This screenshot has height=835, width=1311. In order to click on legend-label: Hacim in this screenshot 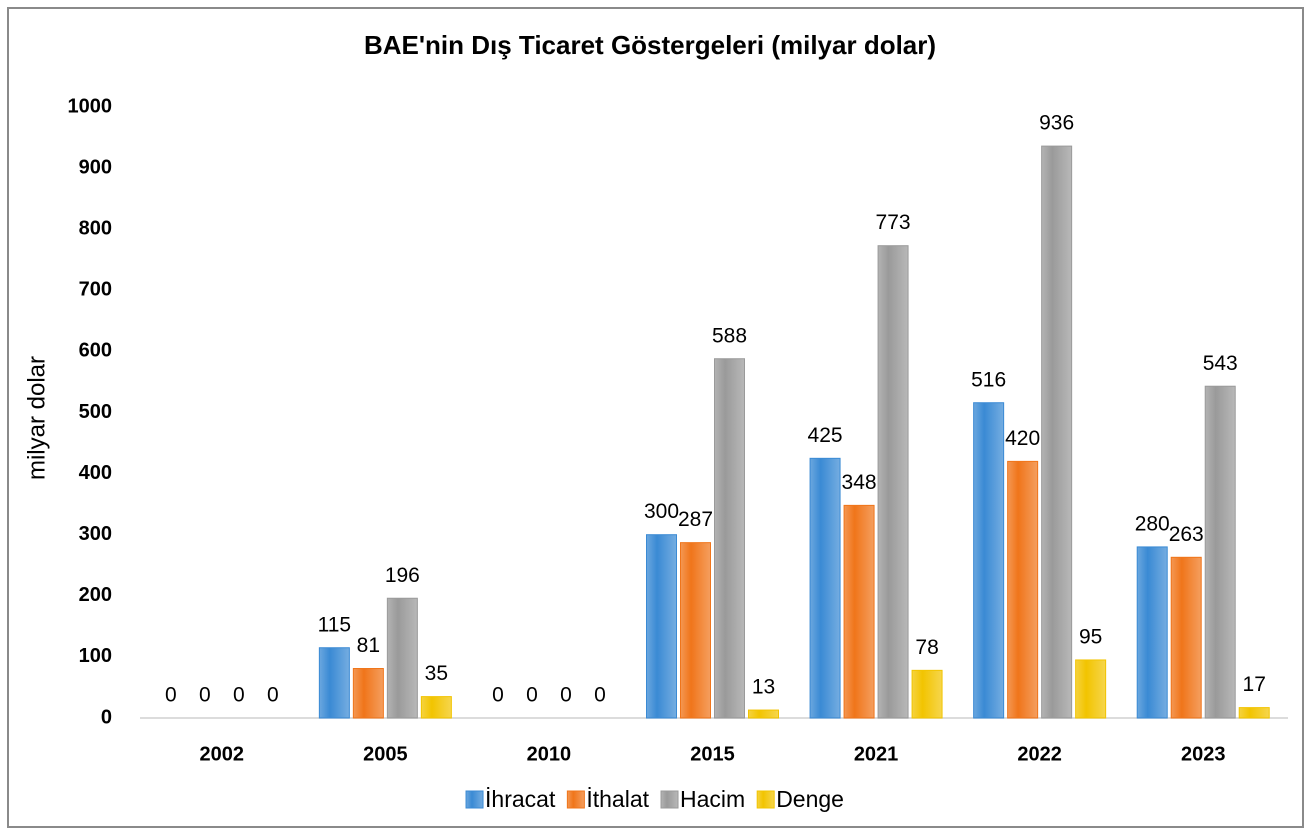, I will do `click(712, 799)`.